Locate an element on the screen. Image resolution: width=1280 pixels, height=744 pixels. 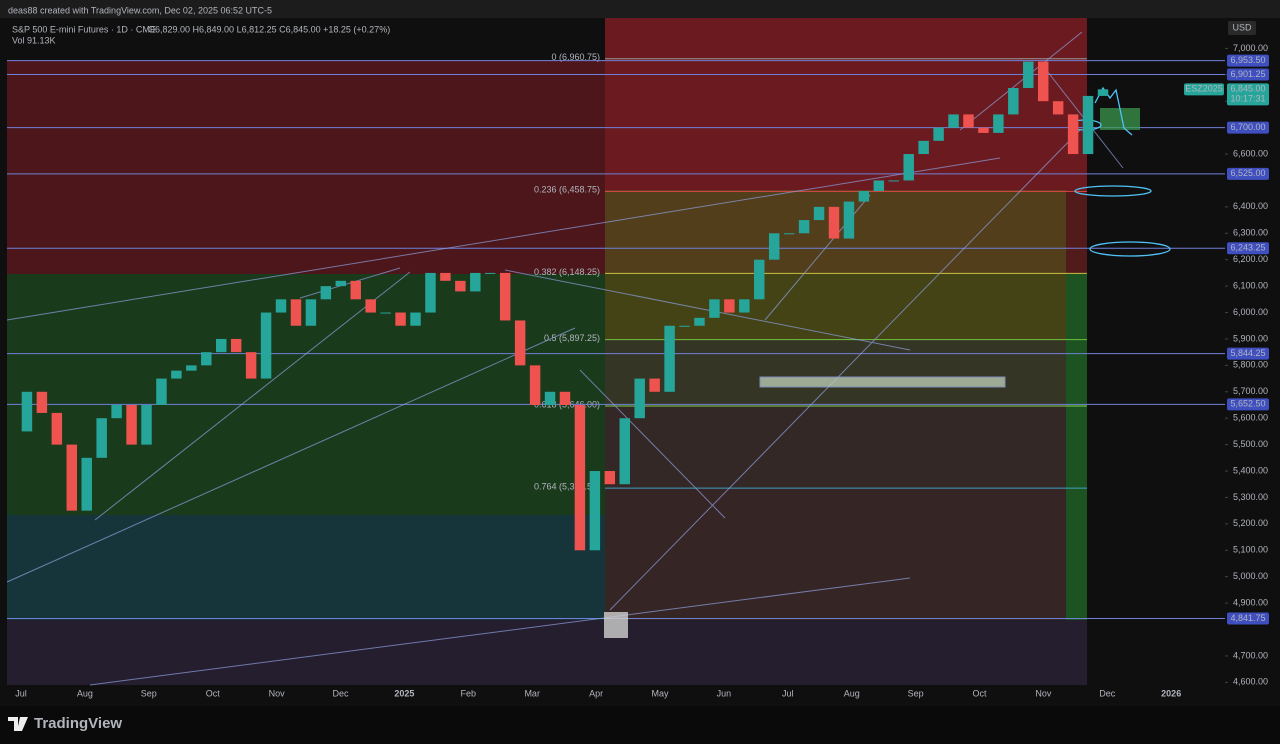
x-tick-label: Dec is located at coordinates (340, 693).